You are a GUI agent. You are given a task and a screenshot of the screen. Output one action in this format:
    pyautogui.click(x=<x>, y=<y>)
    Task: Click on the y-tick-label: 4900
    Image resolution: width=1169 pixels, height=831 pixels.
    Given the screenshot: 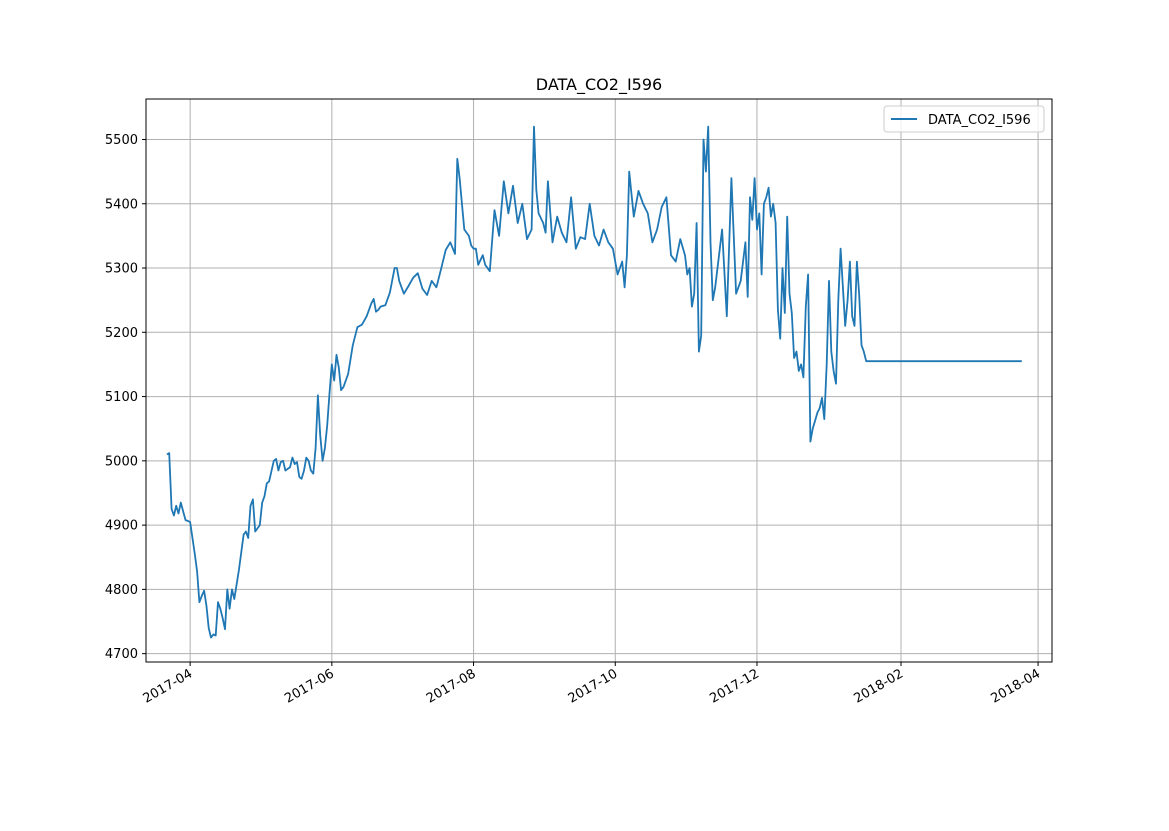 What is the action you would take?
    pyautogui.click(x=121, y=526)
    